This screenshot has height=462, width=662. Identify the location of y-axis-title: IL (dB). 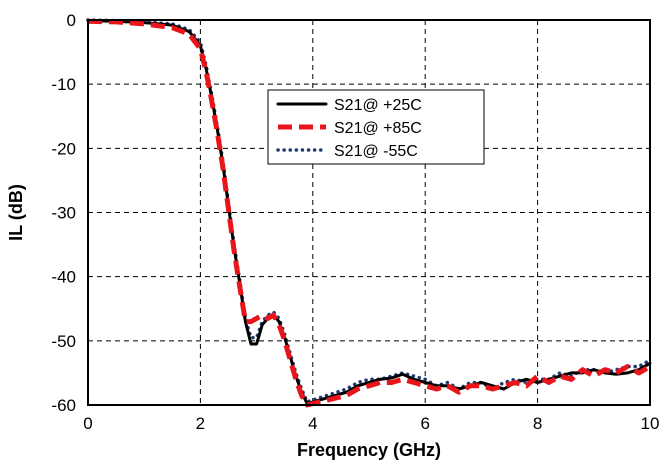
(16, 212).